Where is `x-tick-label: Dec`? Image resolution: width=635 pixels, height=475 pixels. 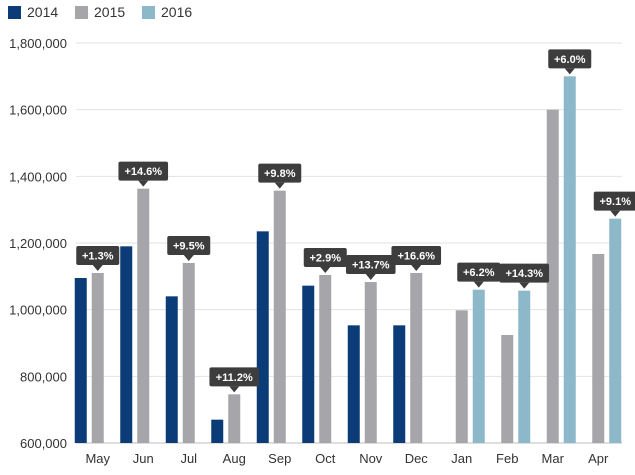
x-tick-label: Dec is located at coordinates (417, 458).